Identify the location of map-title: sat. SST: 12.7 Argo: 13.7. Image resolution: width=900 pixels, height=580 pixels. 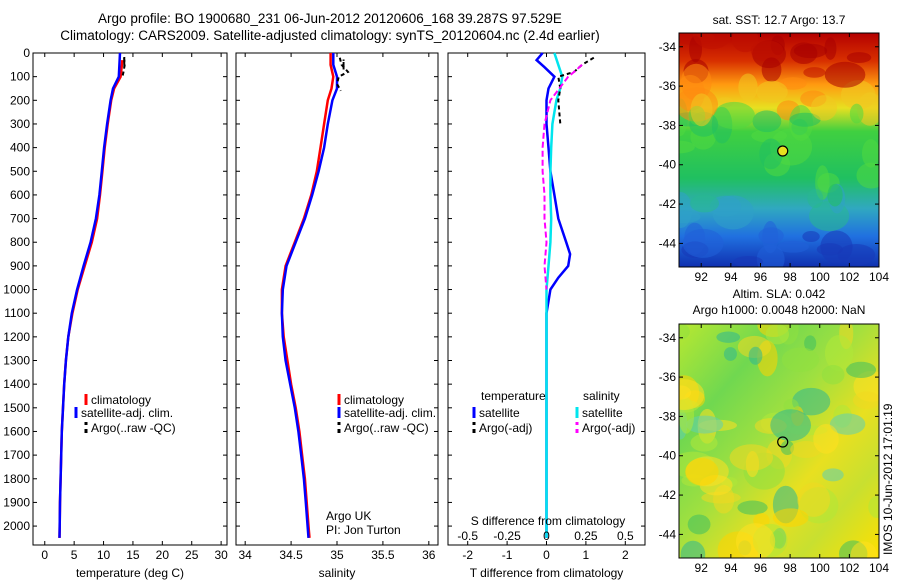
(779, 20).